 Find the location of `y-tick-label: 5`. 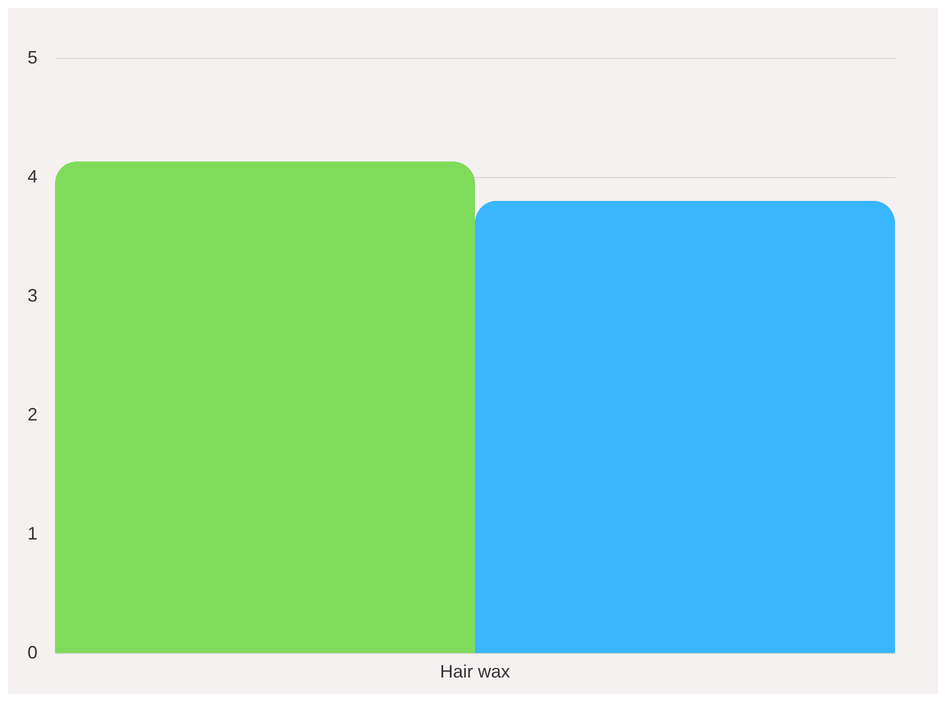

y-tick-label: 5 is located at coordinates (32, 58).